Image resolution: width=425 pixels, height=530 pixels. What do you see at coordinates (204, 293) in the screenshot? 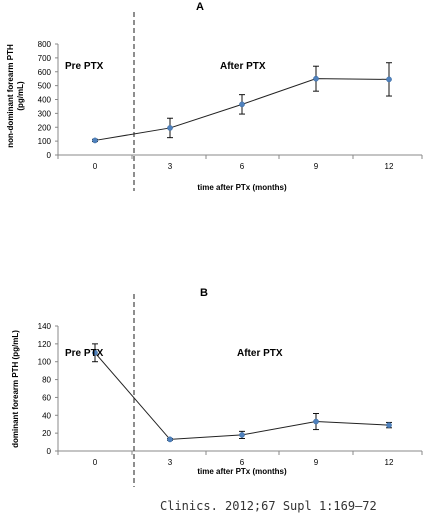
I see `panel-b-letter: B` at bounding box center [204, 293].